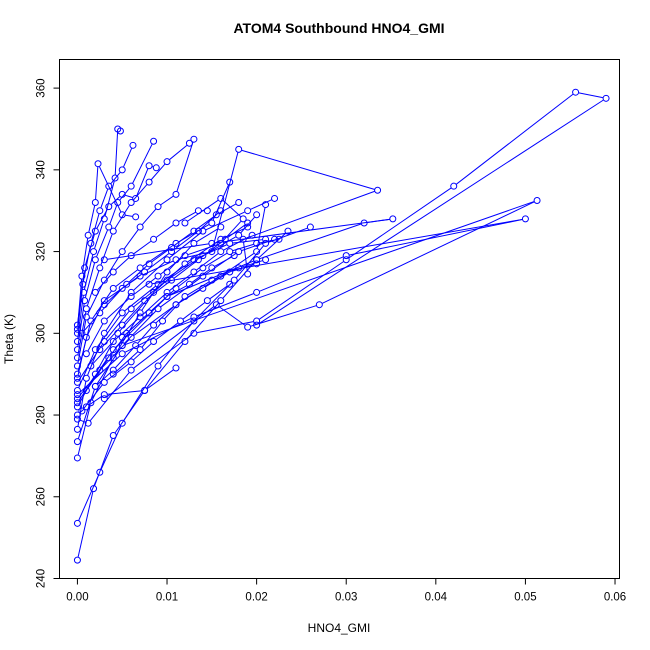  I want to click on y-tick-label: 340, so click(42, 169).